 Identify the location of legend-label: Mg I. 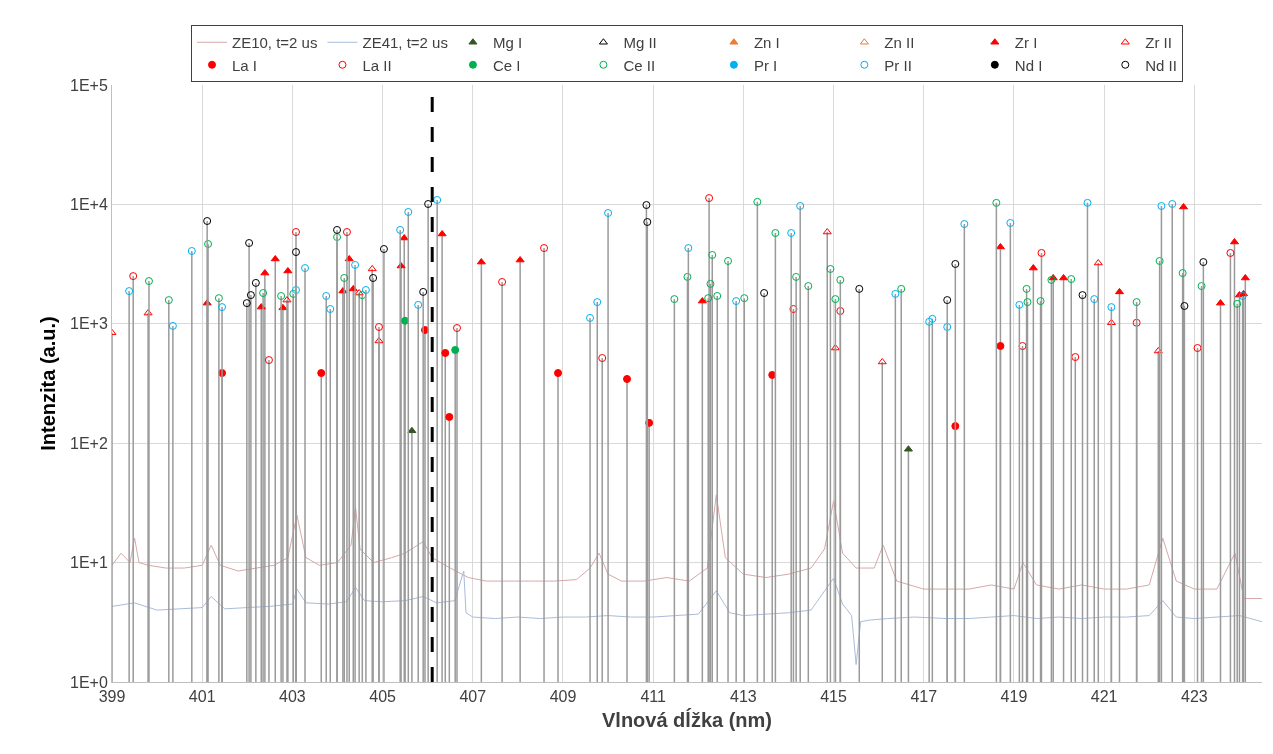
(507, 43).